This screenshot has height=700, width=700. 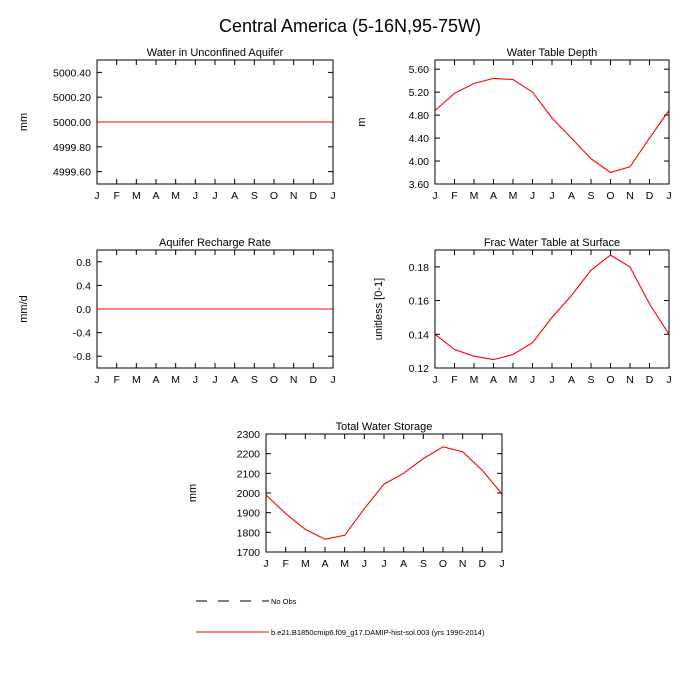 I want to click on y-tick-label: 5.20, so click(x=419, y=93).